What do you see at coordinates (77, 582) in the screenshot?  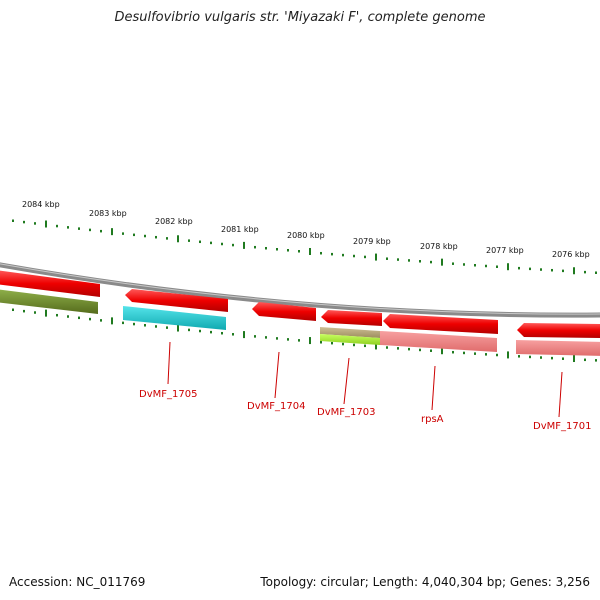 I see `accession-text: Accession: NC_011769` at bounding box center [77, 582].